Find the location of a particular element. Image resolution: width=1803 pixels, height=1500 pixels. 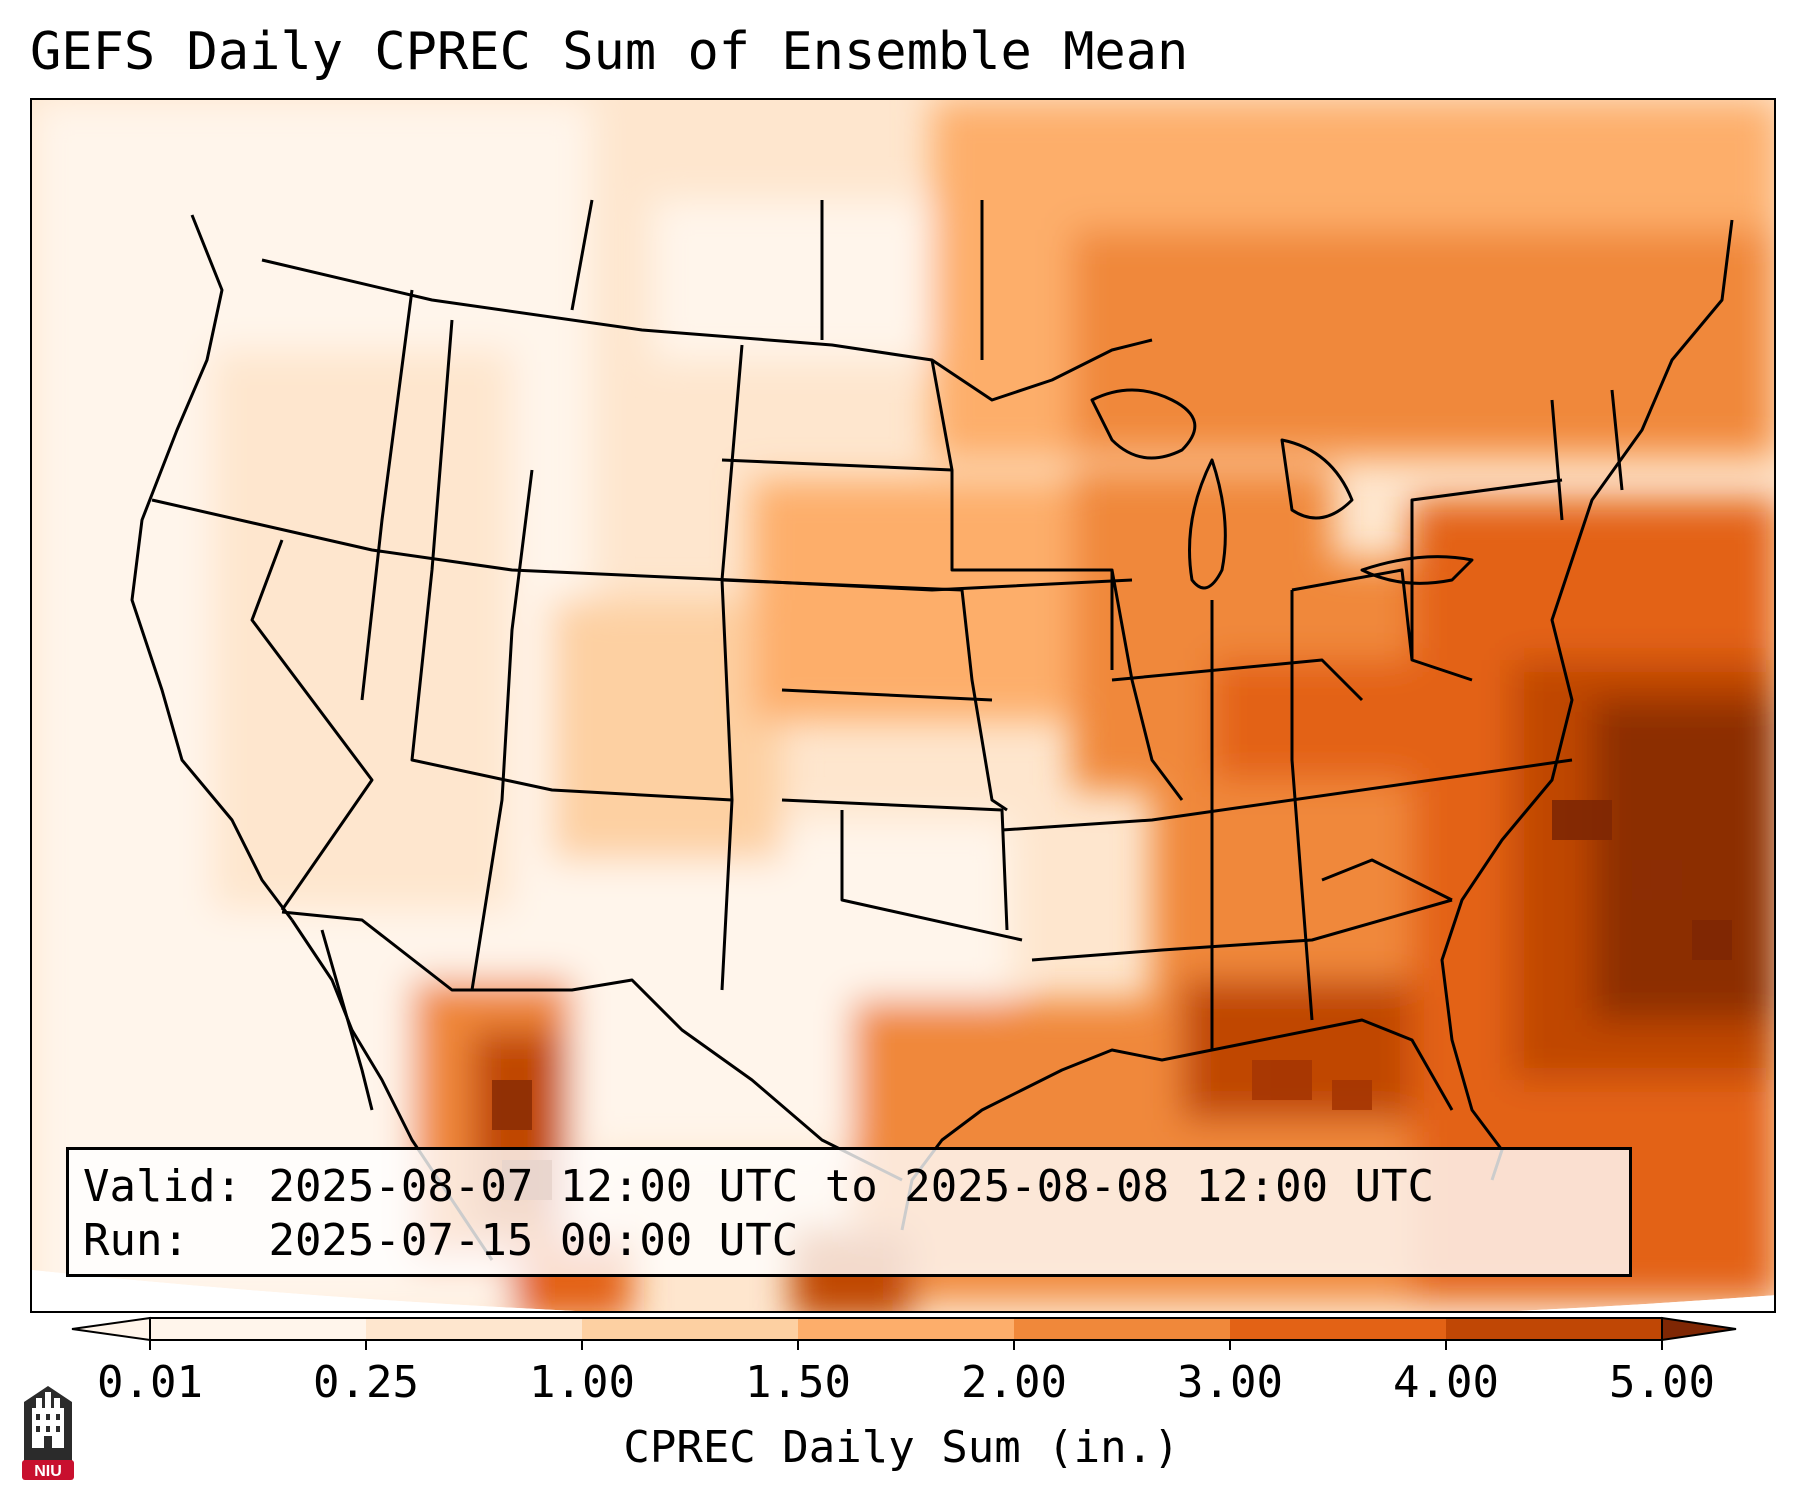

map-title: GEFS Daily CPREC Sum of Ensemble Mean is located at coordinates (609, 52).